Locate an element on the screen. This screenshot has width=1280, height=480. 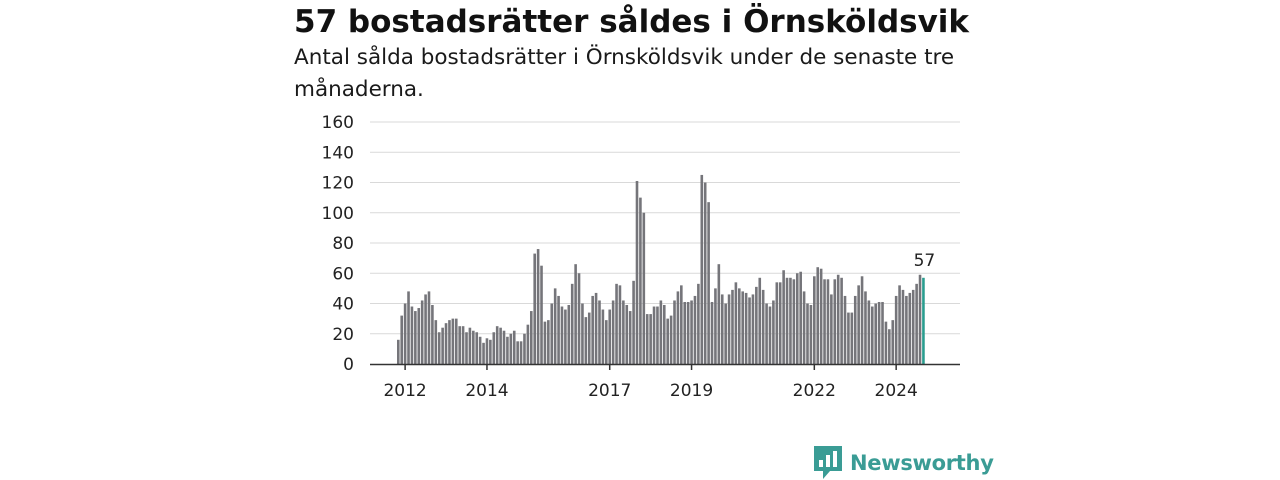
y-tick-label: 140 is located at coordinates (338, 153).